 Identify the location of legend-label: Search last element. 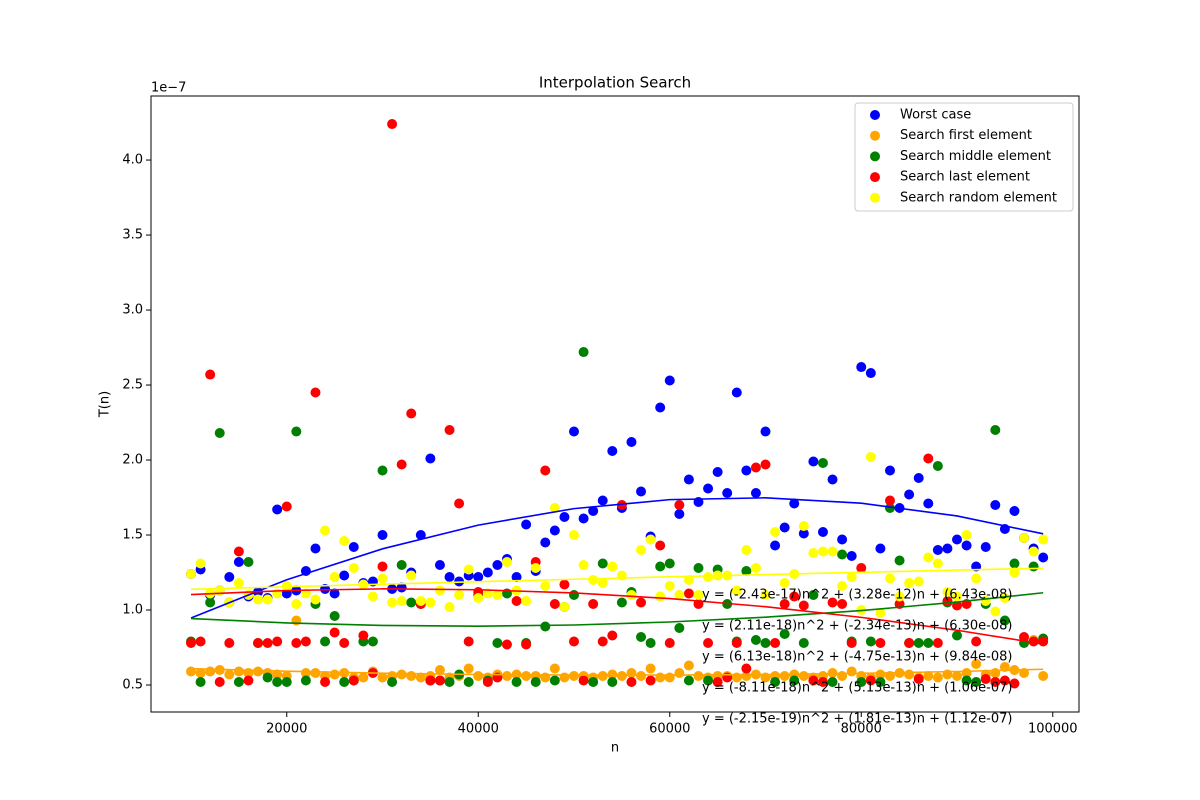
(965, 177).